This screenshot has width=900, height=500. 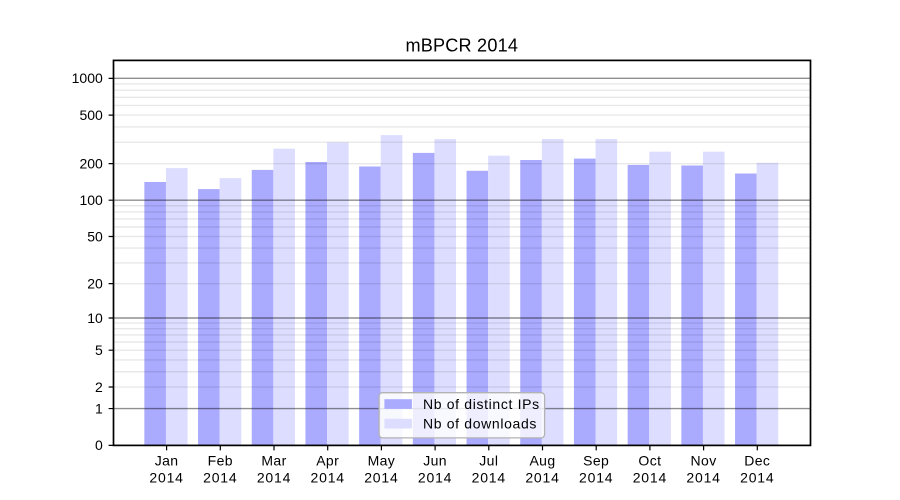 I want to click on svg-text: 10, so click(x=95, y=318).